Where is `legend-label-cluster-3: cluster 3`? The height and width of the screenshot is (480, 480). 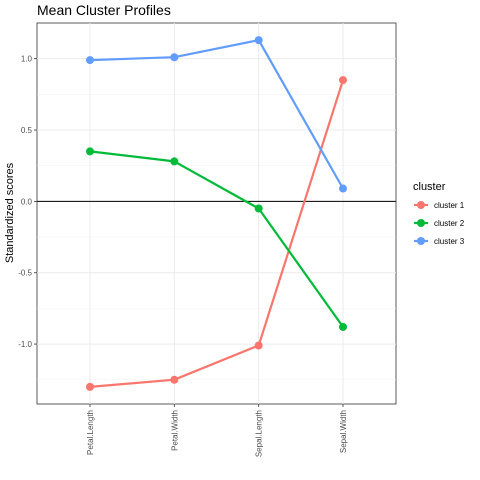 legend-label-cluster-3: cluster 3 is located at coordinates (449, 241).